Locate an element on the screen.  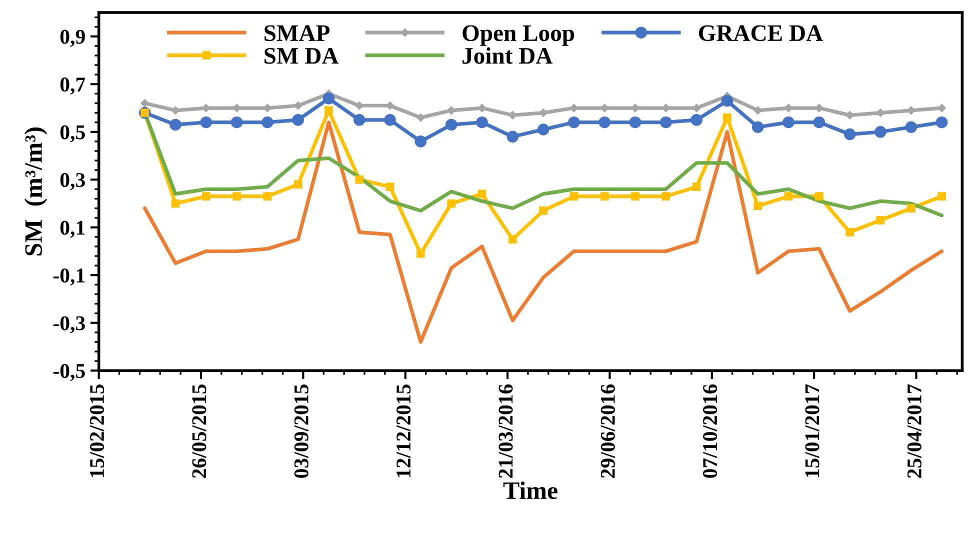
y-axis-title: SM (m³/m³) is located at coordinates (36, 192).